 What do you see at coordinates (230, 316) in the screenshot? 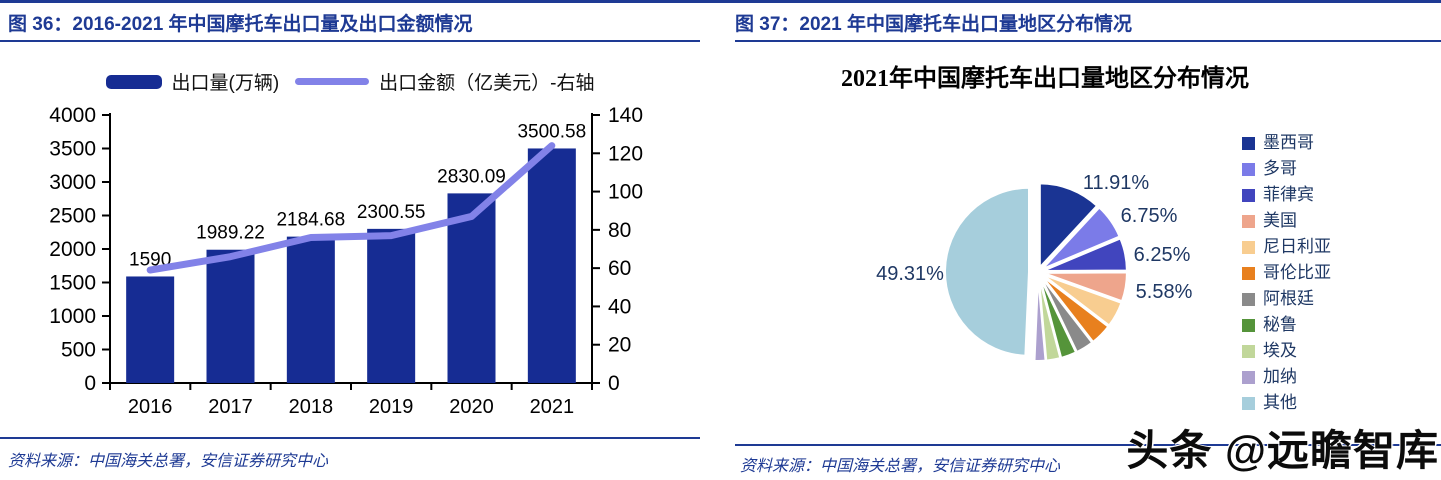
I see `bar-2017` at bounding box center [230, 316].